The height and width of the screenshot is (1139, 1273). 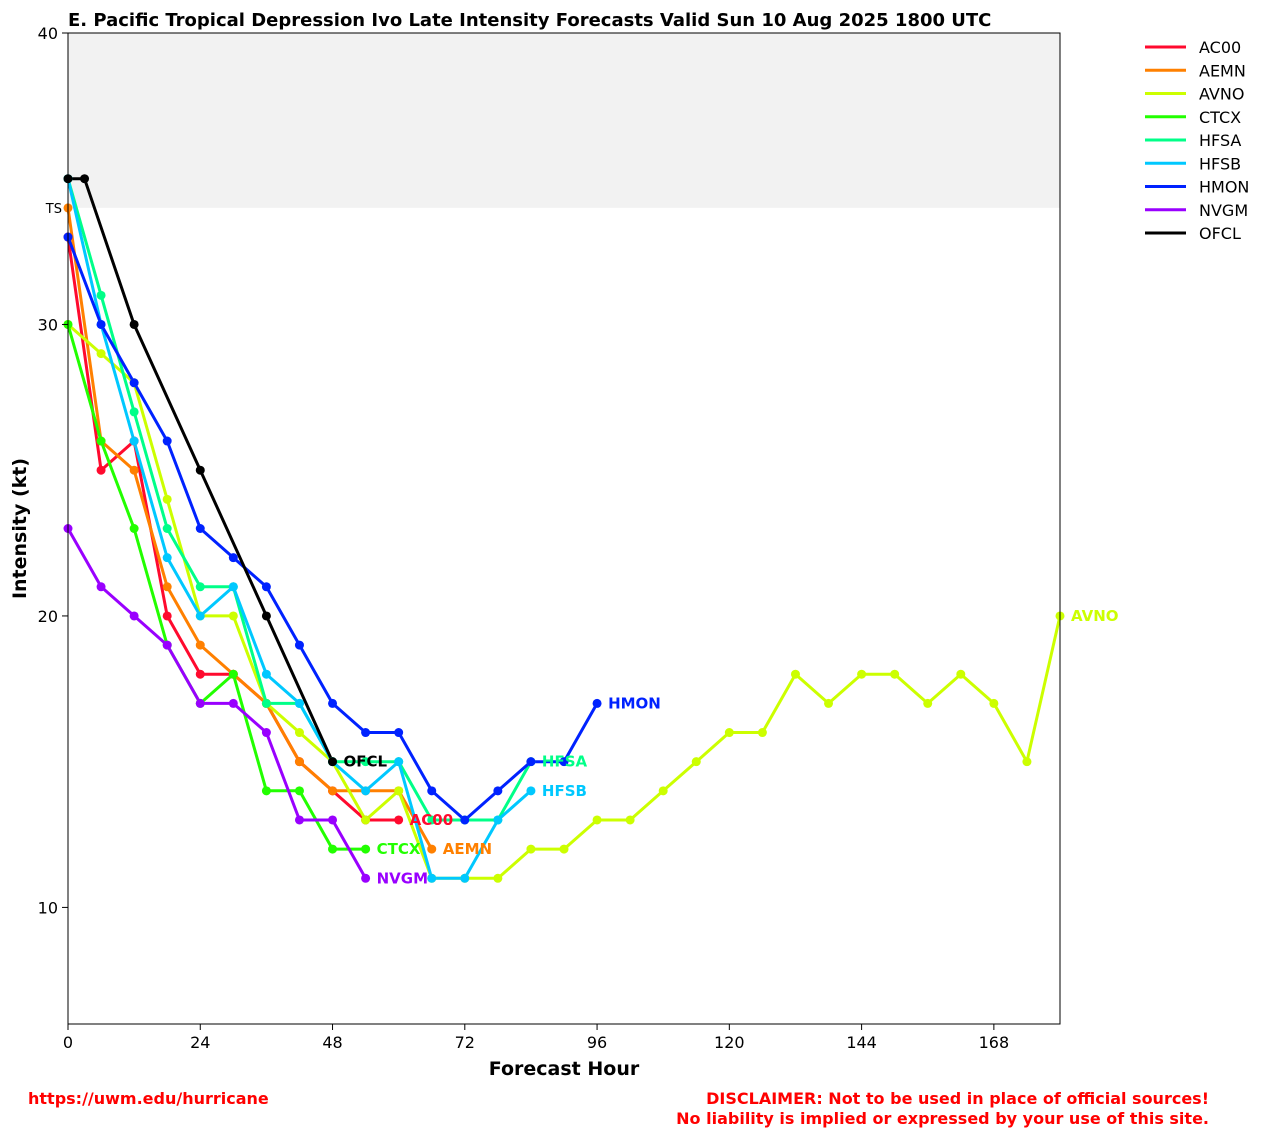 I want to click on series-end-labels: AC00 AEMN AVNO CTCX HFSA HFSB HMON NVGM OFCL, so click(x=731, y=747).